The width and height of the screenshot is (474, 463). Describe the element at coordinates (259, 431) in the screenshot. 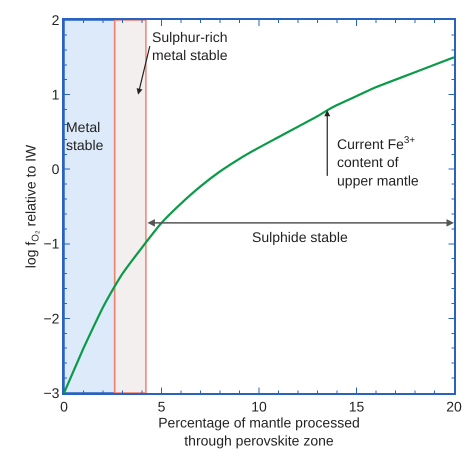

I see `x-axis-title: Percentage of mantle processed through perovskite zone` at that location.